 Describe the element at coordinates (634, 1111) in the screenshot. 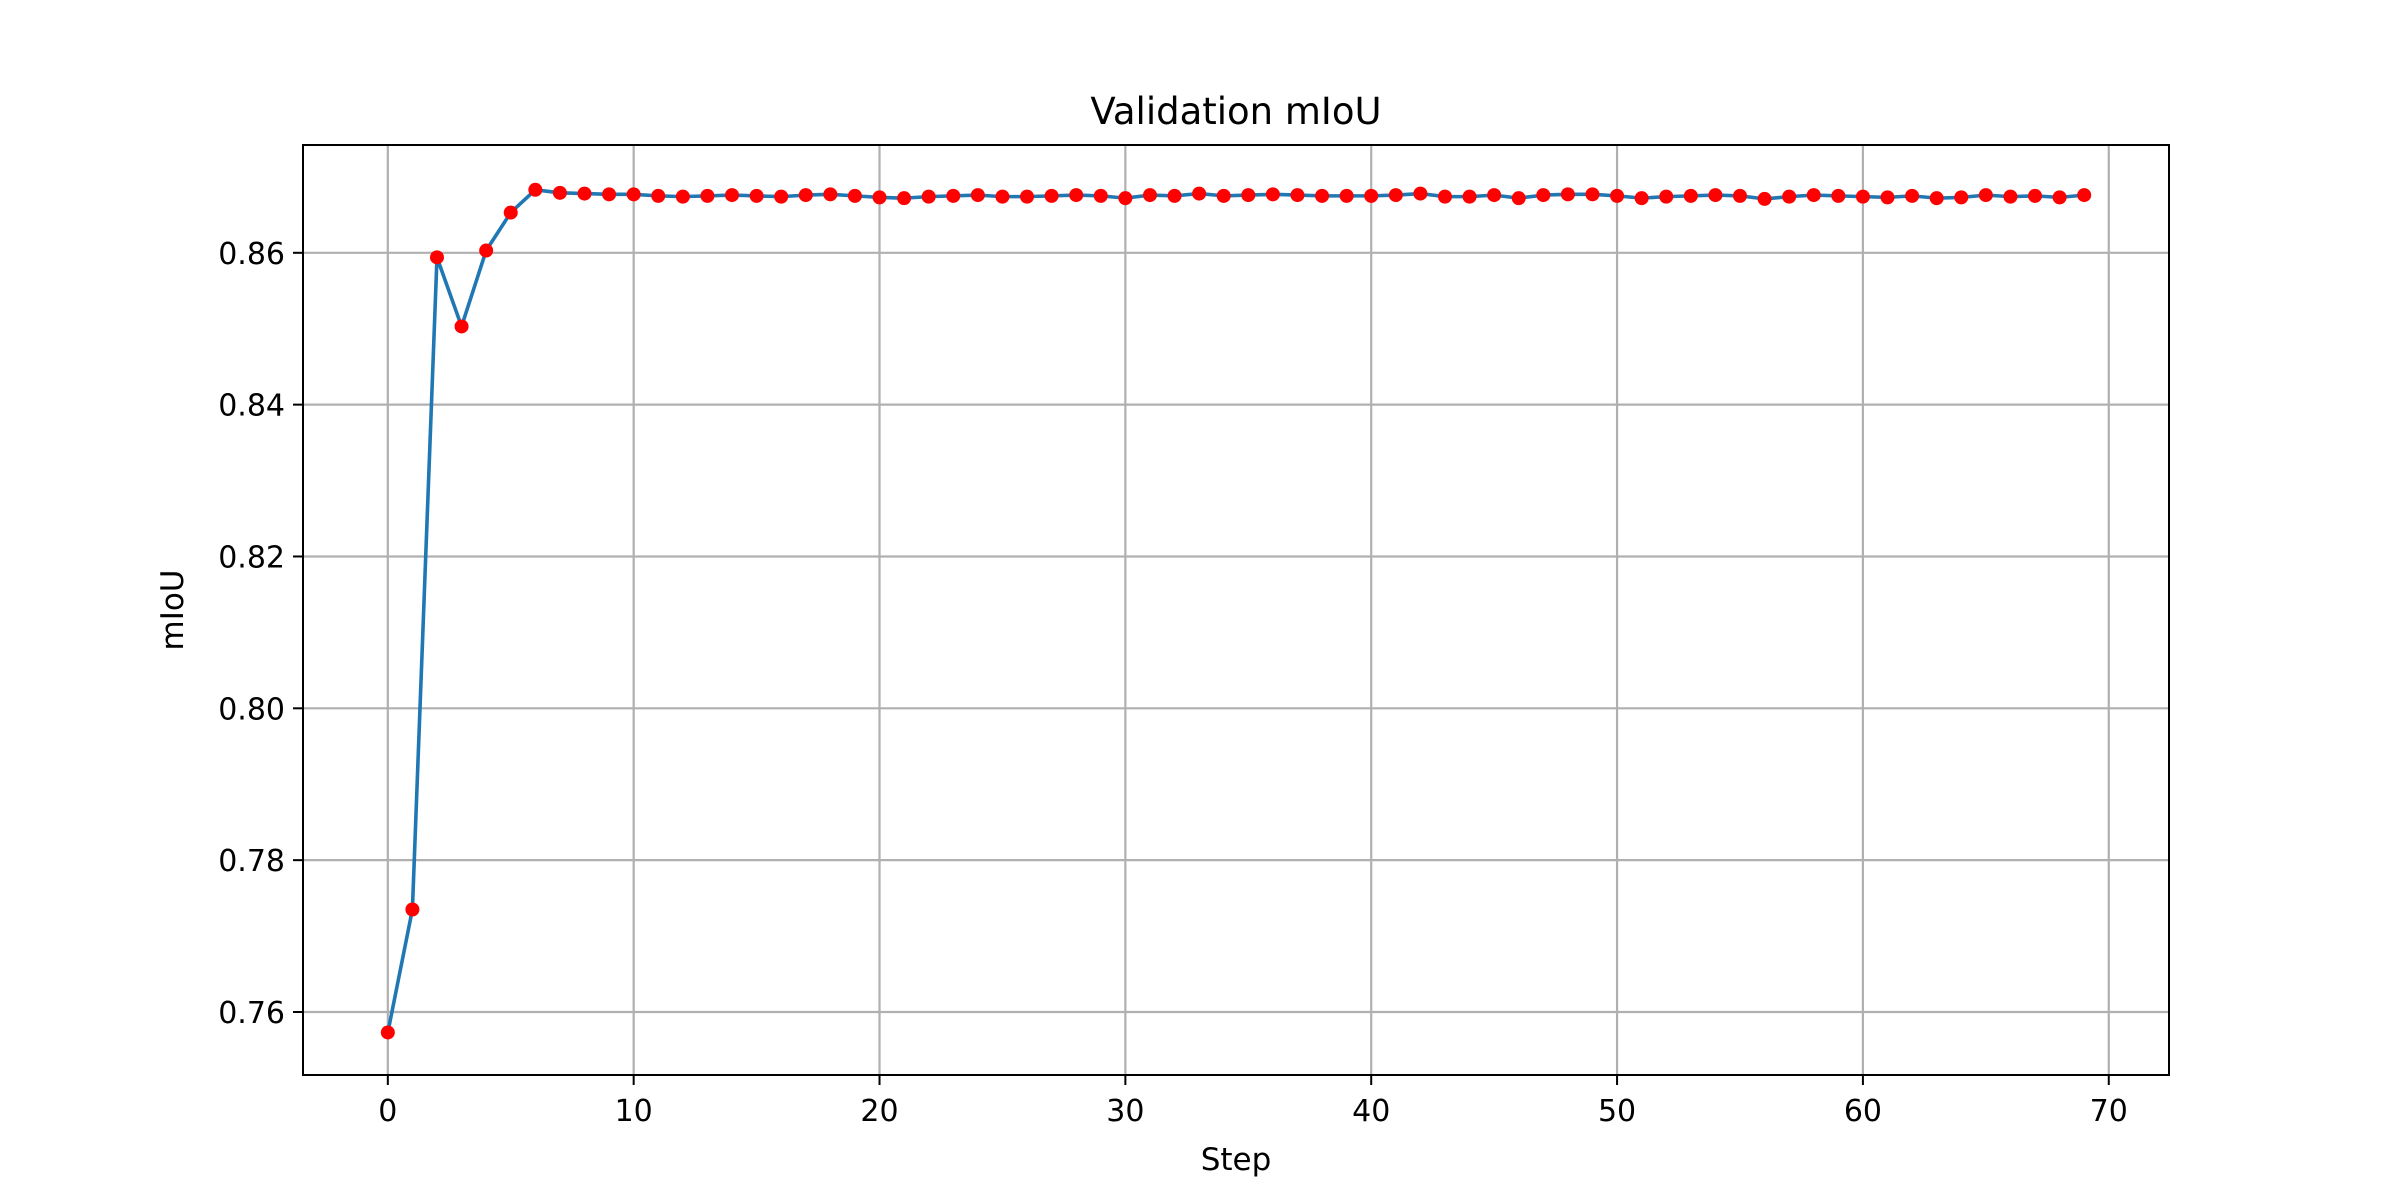

I see `x-tick-label: 10` at that location.